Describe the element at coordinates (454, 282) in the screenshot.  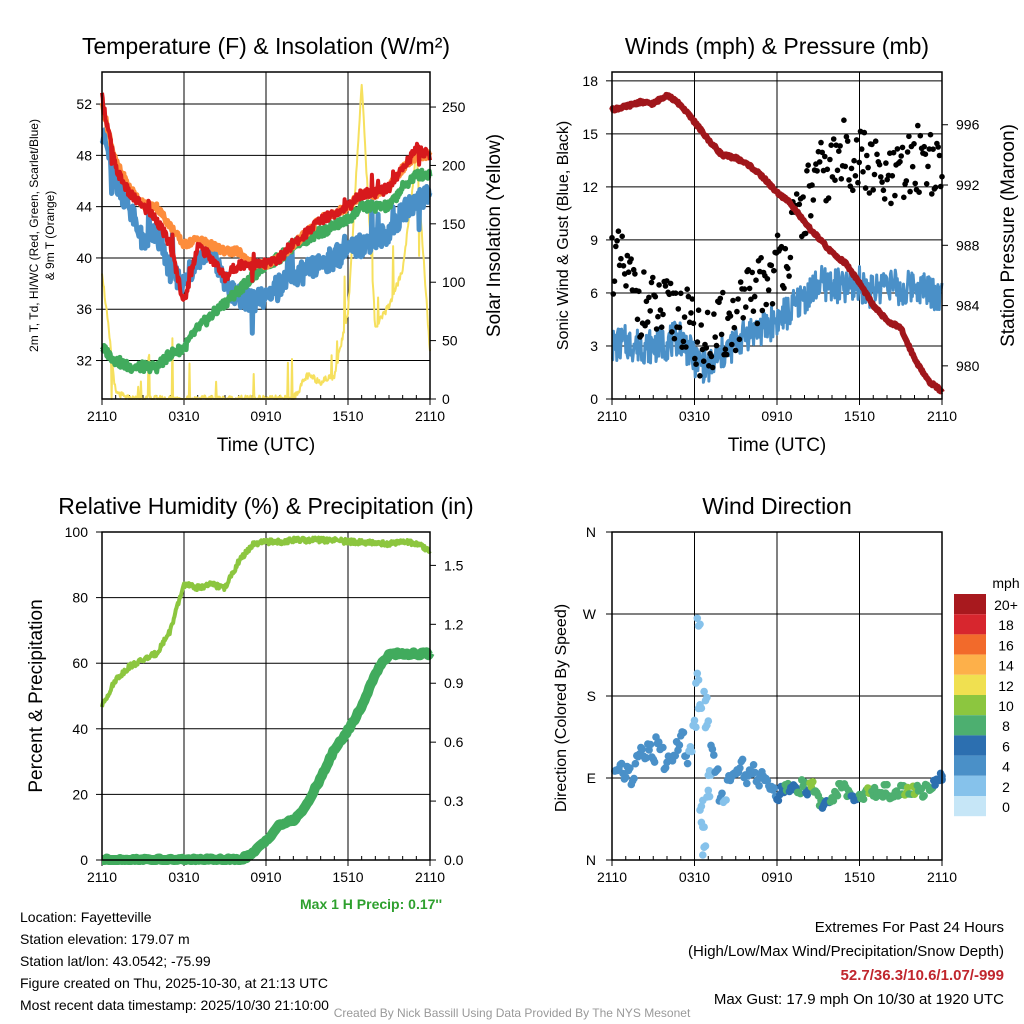
I see `y2-tick-label: 100` at that location.